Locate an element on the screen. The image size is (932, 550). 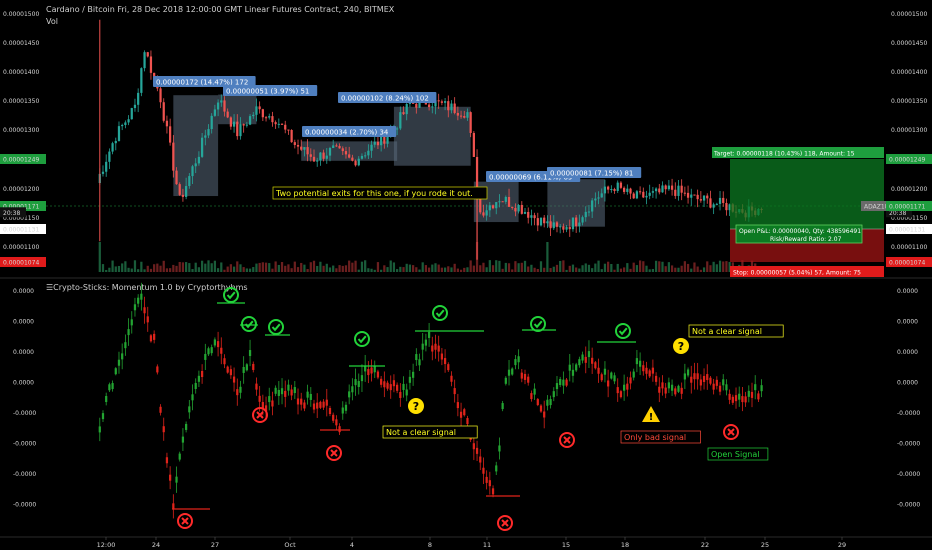
x-tick-label: 8 is located at coordinates (430, 545).